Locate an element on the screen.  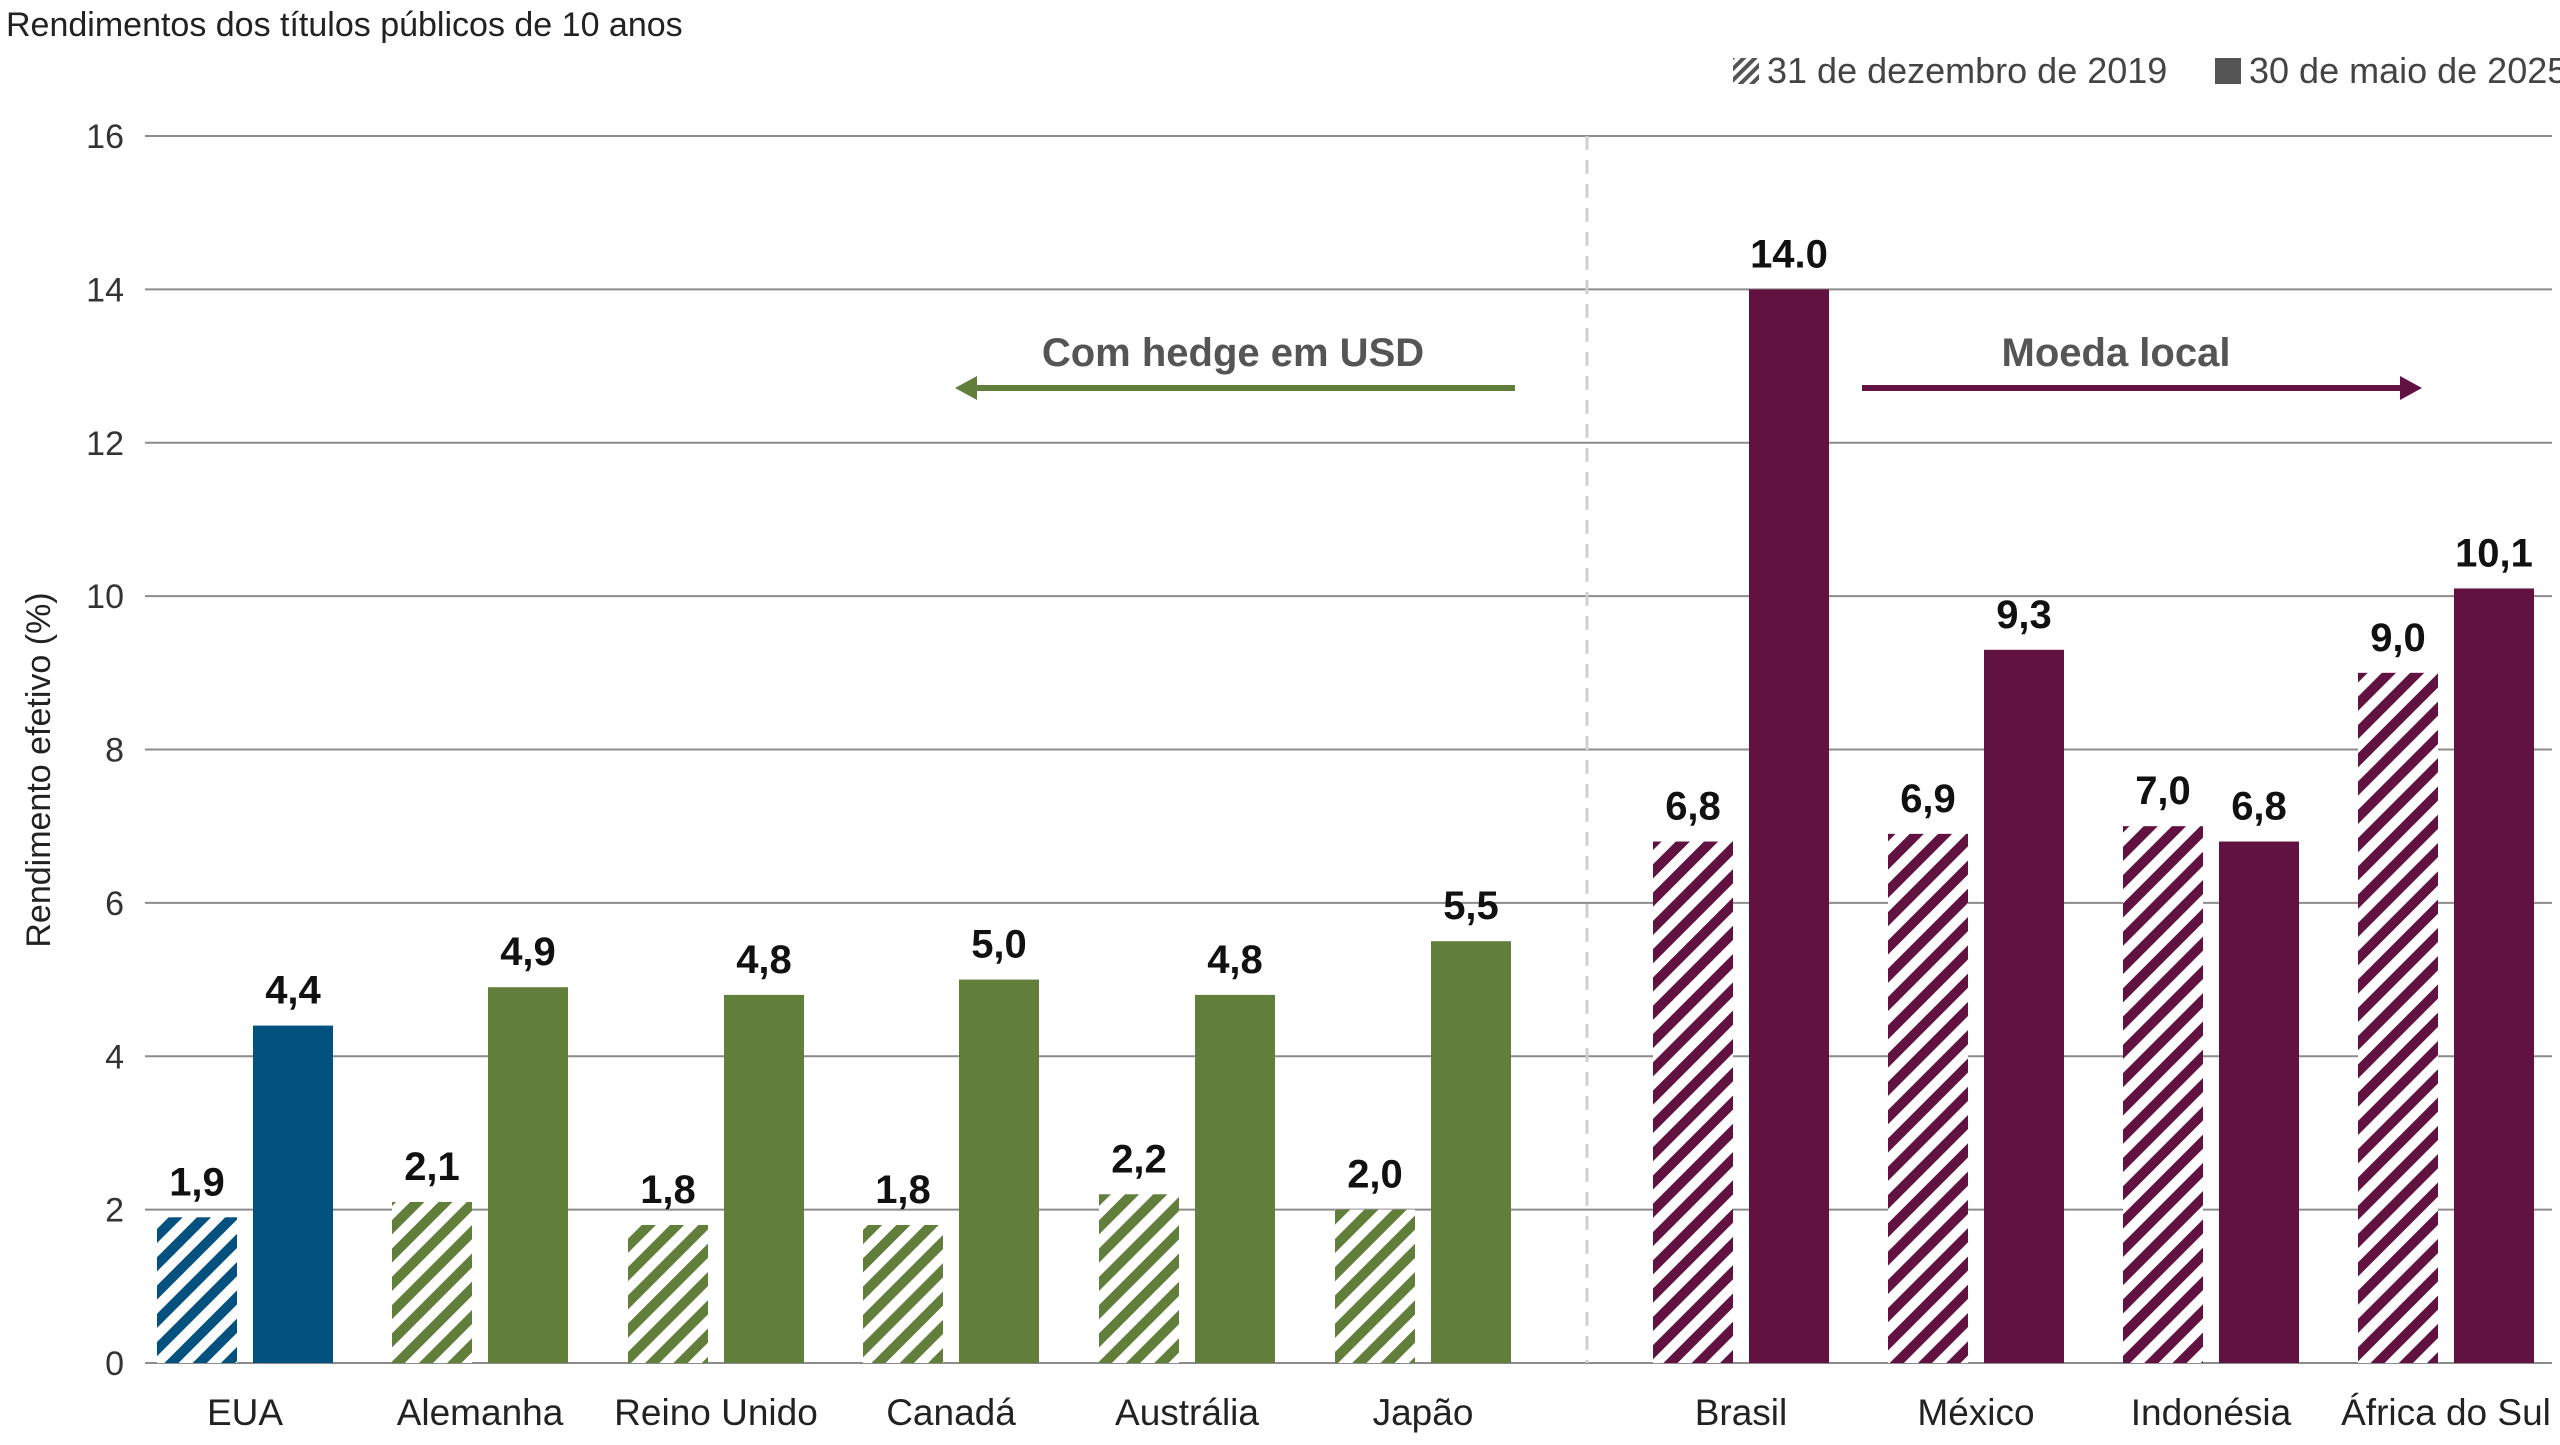
category-label-5: Japão is located at coordinates (1423, 1412).